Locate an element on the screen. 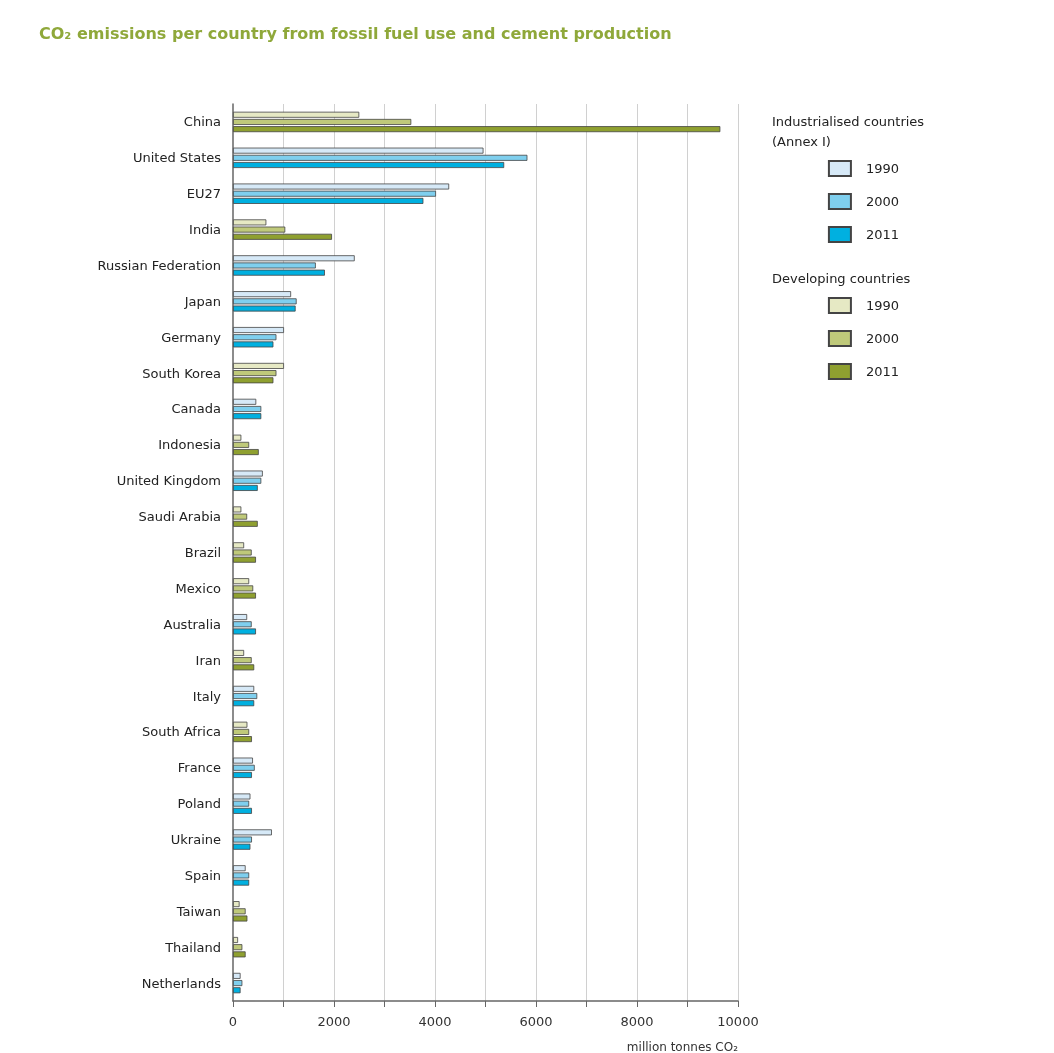 This screenshot has width=1054, height=1053. text: Industrialised countries (Annex I) is located at coordinates (850, 131).